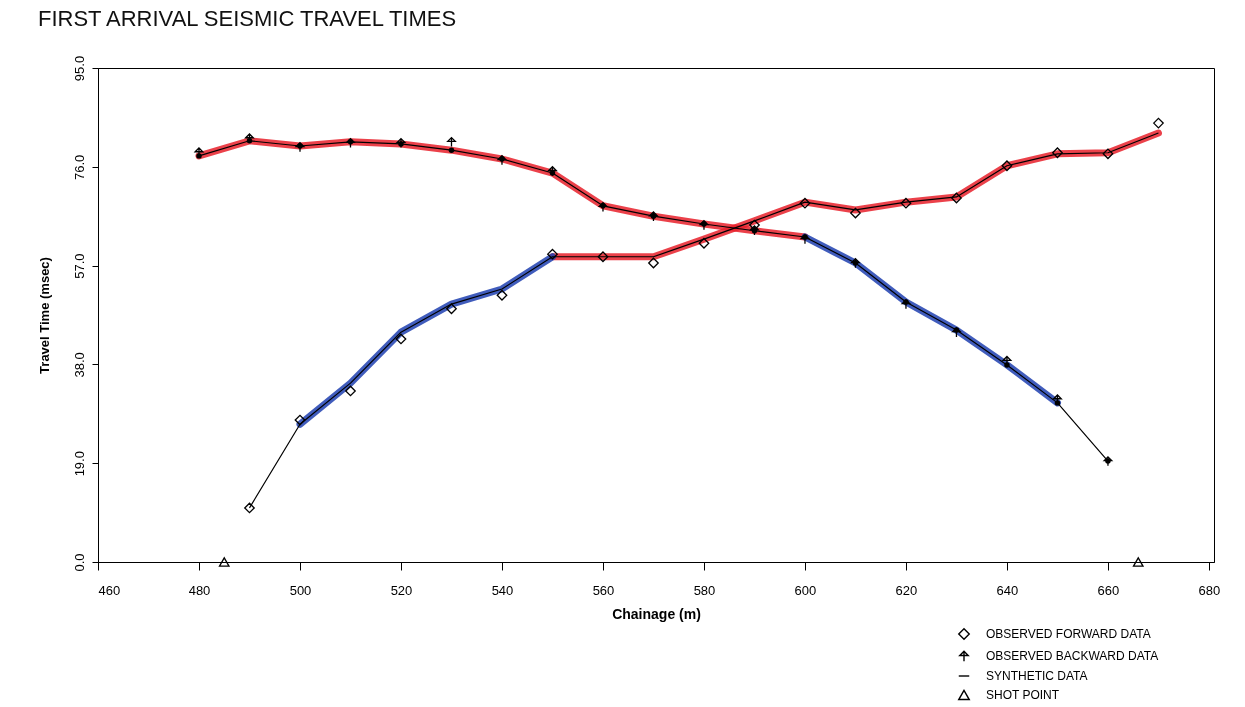 Image resolution: width=1245 pixels, height=707 pixels. I want to click on x-tick-label: 660, so click(1108, 590).